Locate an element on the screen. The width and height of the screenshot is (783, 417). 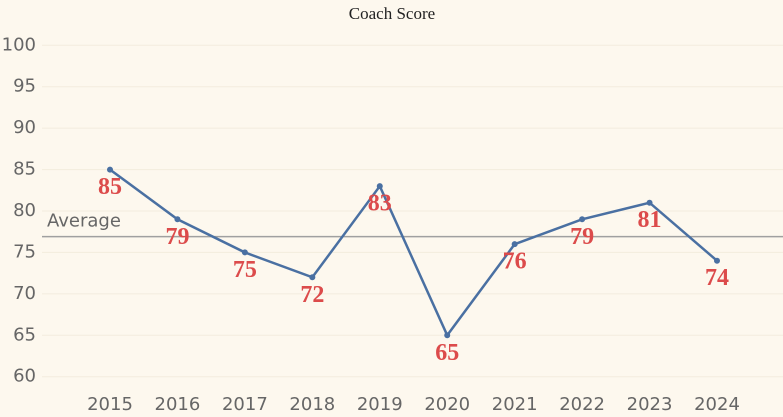
x-tick-label: 2018 is located at coordinates (312, 404).